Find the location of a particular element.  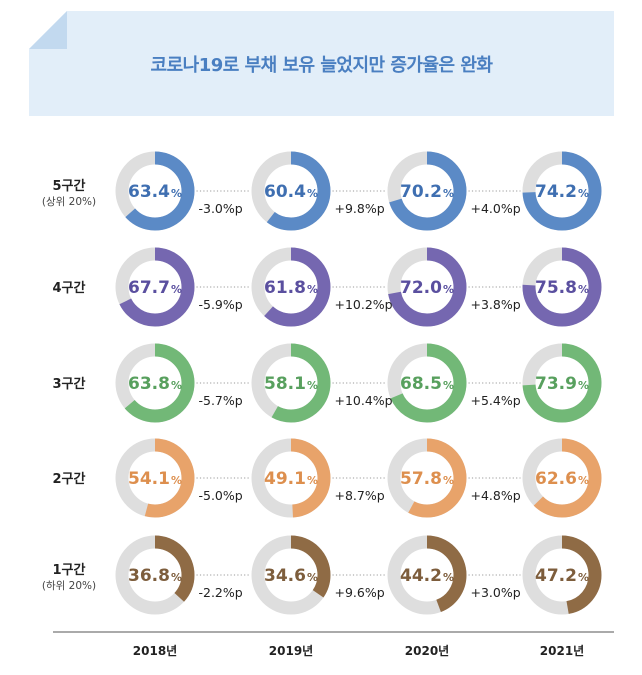

change-label: -3.0%p is located at coordinates (221, 208).